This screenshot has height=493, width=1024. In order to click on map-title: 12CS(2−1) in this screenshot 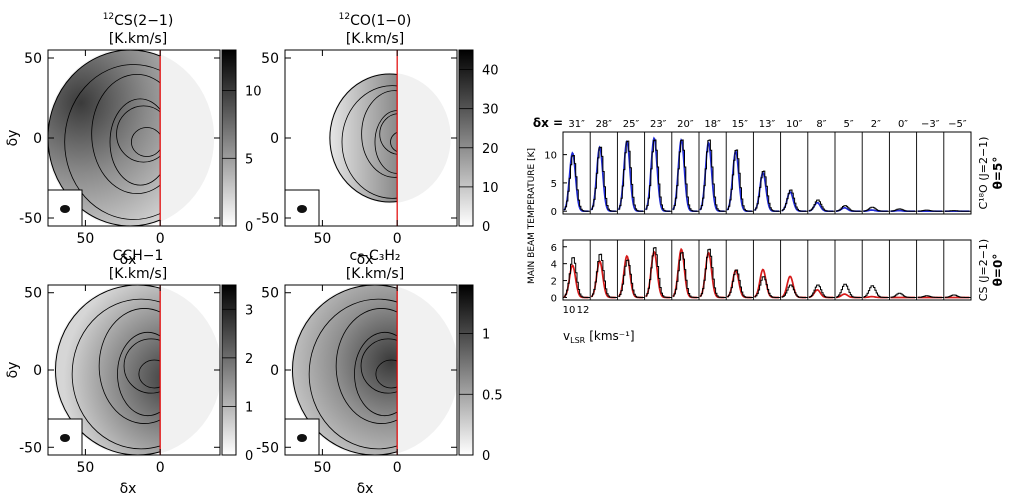, I will do `click(138, 20)`.